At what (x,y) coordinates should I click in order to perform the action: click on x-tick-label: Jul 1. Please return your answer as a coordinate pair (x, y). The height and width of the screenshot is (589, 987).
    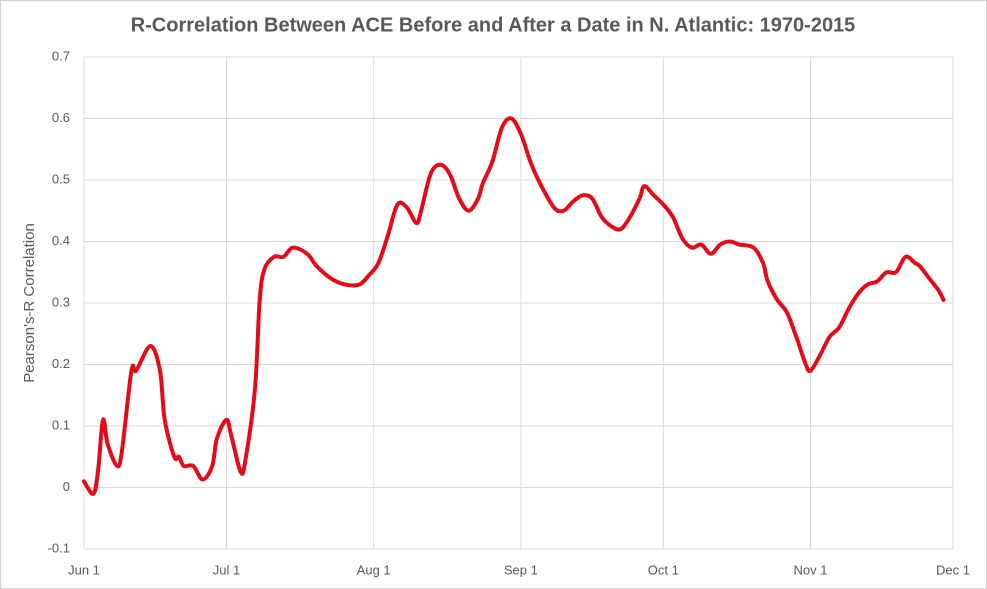
    Looking at the image, I should click on (226, 569).